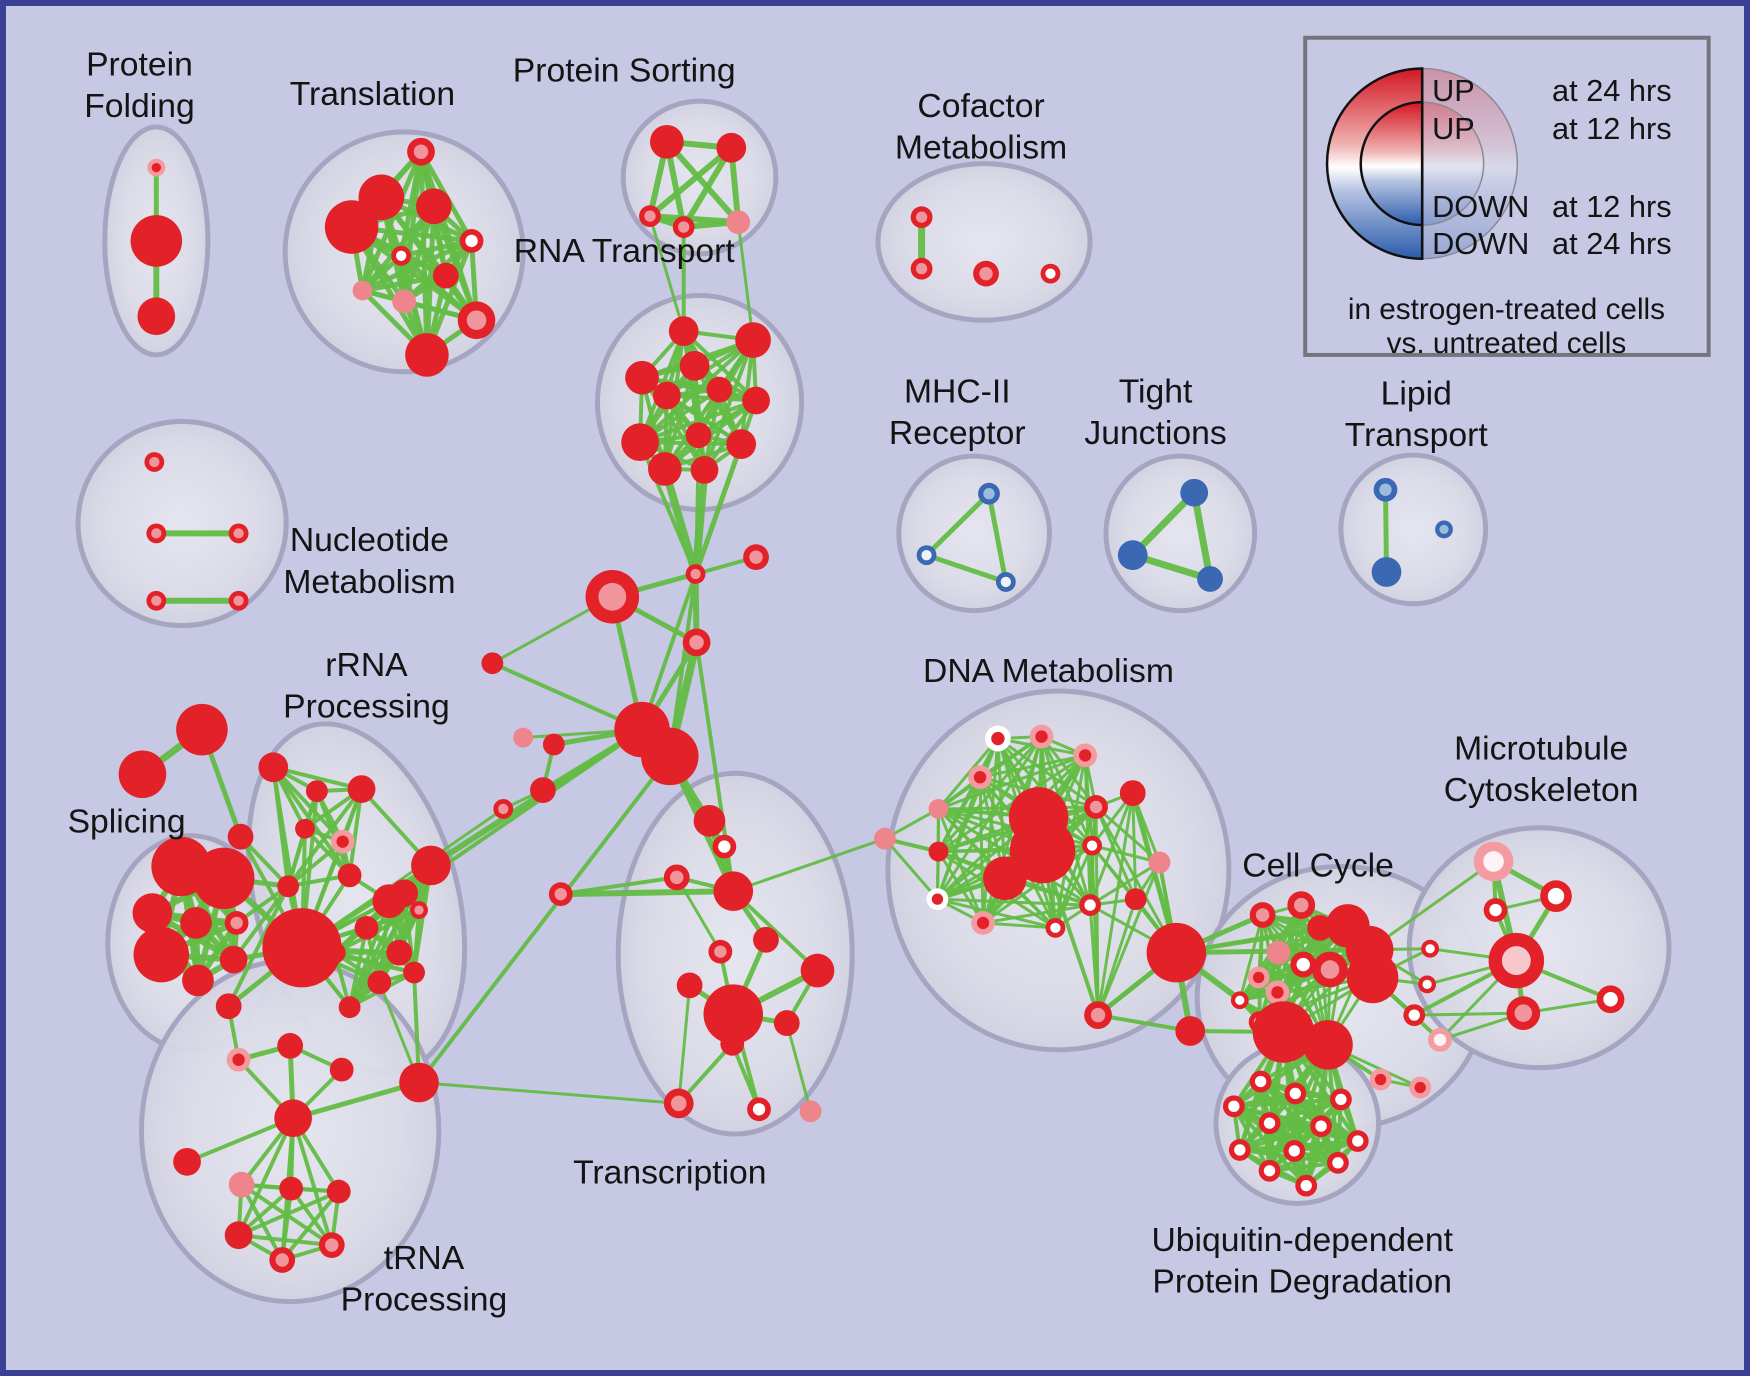  What do you see at coordinates (1453, 128) in the screenshot?
I see `legend-row-up12-label: UP` at bounding box center [1453, 128].